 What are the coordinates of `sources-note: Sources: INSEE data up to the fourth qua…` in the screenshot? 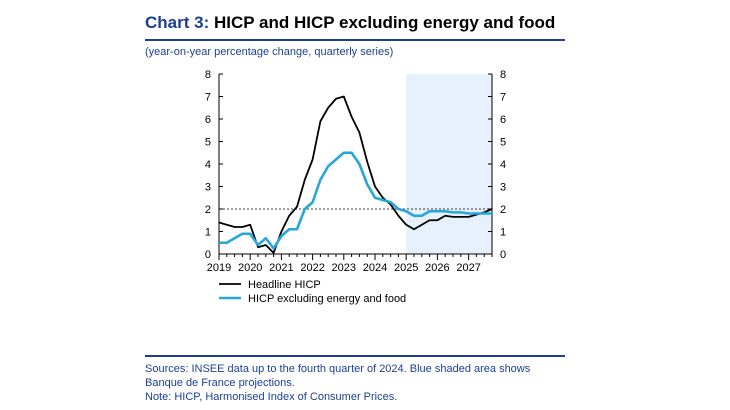 It's located at (338, 376).